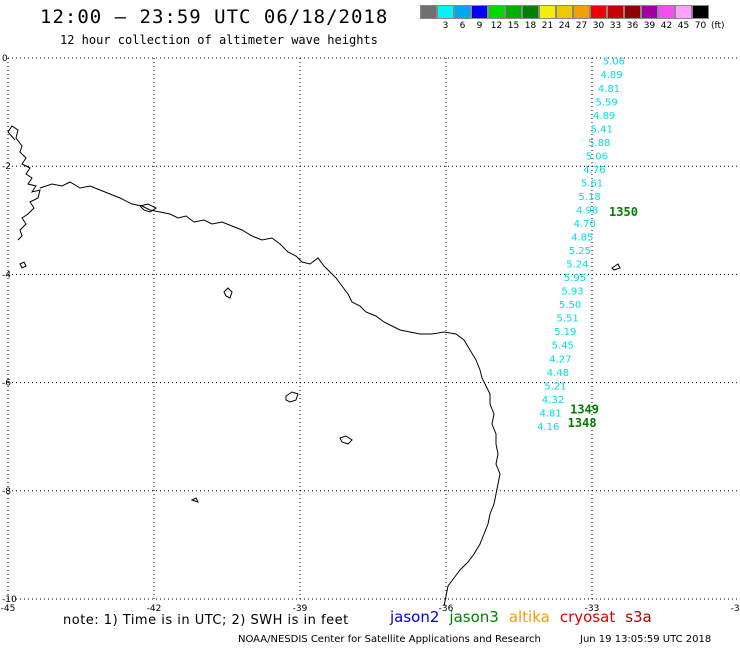  What do you see at coordinates (547, 26) in the screenshot?
I see `legend-label: 21` at bounding box center [547, 26].